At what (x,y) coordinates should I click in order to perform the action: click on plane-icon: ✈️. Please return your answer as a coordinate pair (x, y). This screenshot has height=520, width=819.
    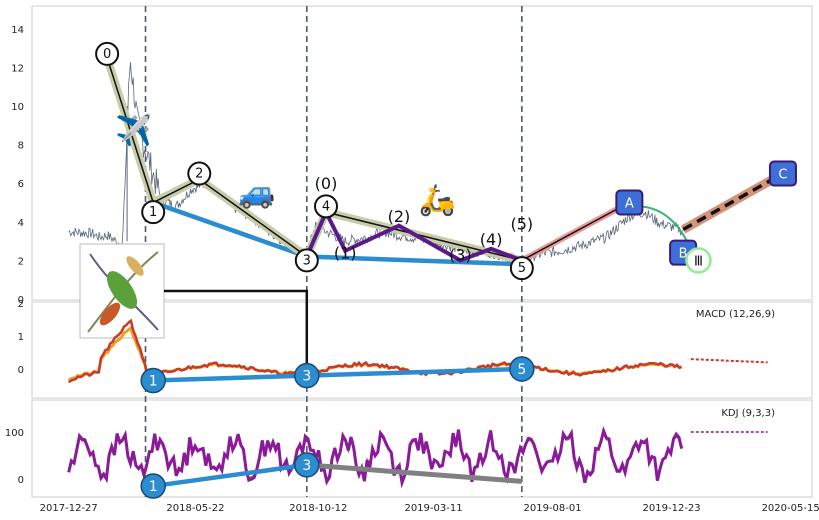
    Looking at the image, I should click on (133, 130).